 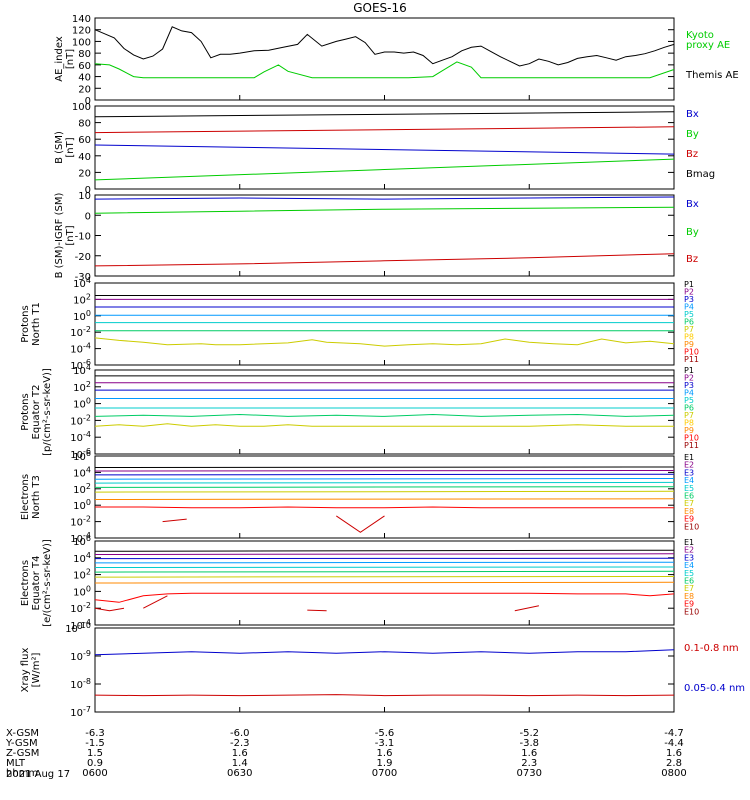 What do you see at coordinates (700, 35) in the screenshot?
I see `legend-entry: Kyoto` at bounding box center [700, 35].